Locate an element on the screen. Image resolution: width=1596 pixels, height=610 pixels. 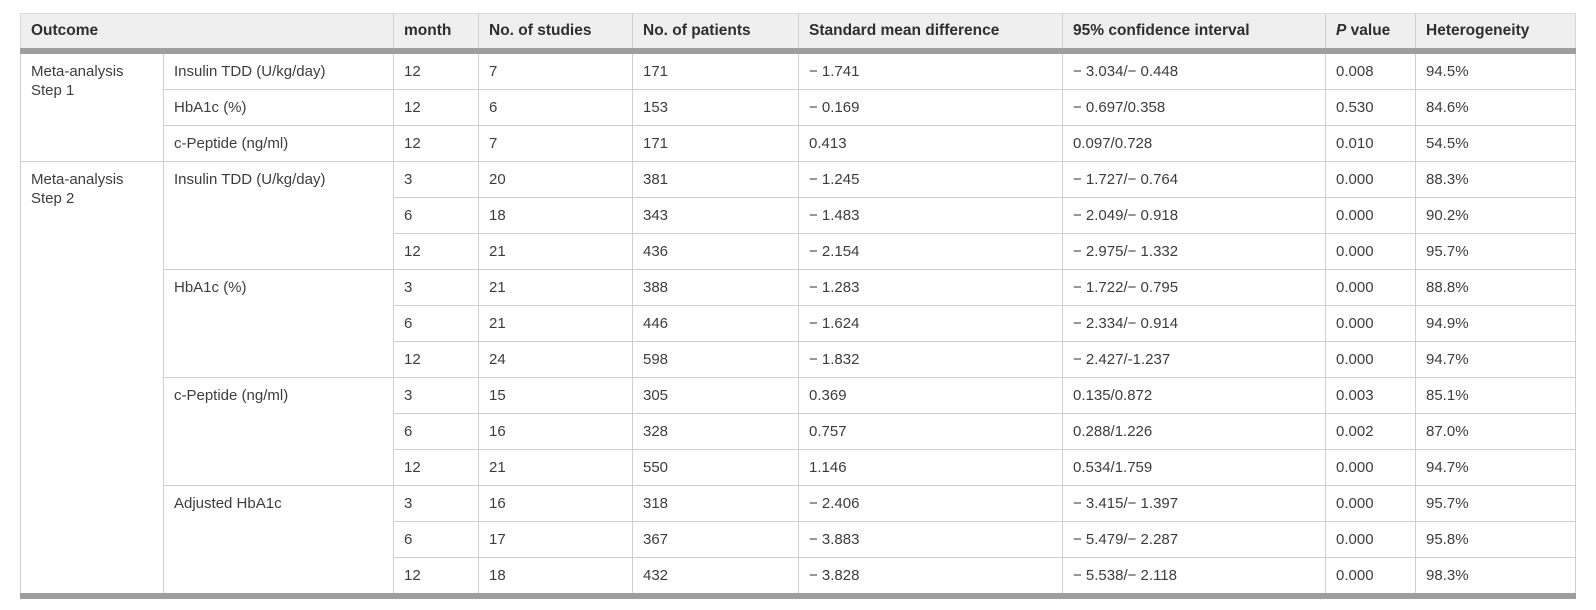
standard-mean-difference-cell: − 2.406 is located at coordinates (930, 503).